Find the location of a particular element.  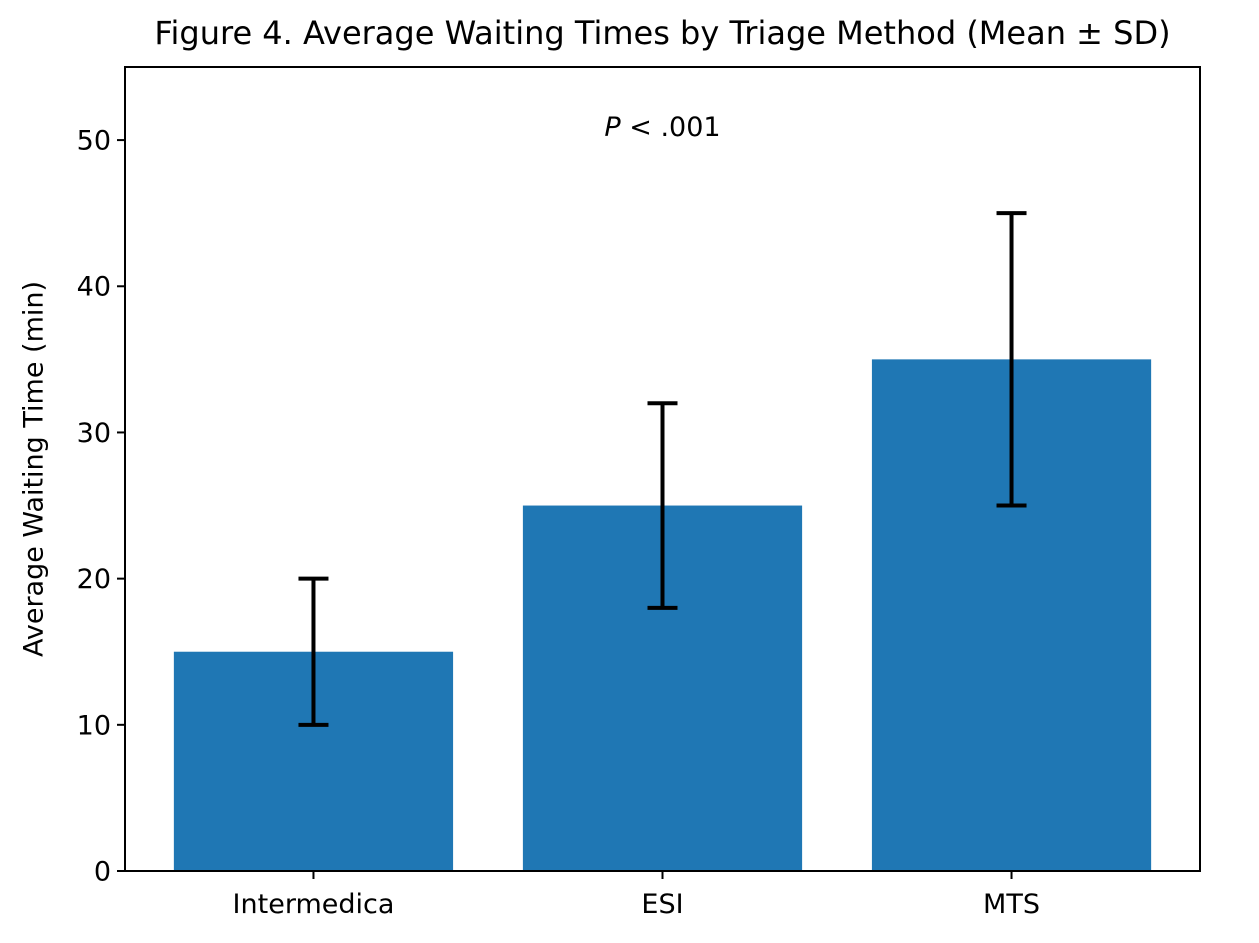

x-tick-label: MTS is located at coordinates (1011, 904).